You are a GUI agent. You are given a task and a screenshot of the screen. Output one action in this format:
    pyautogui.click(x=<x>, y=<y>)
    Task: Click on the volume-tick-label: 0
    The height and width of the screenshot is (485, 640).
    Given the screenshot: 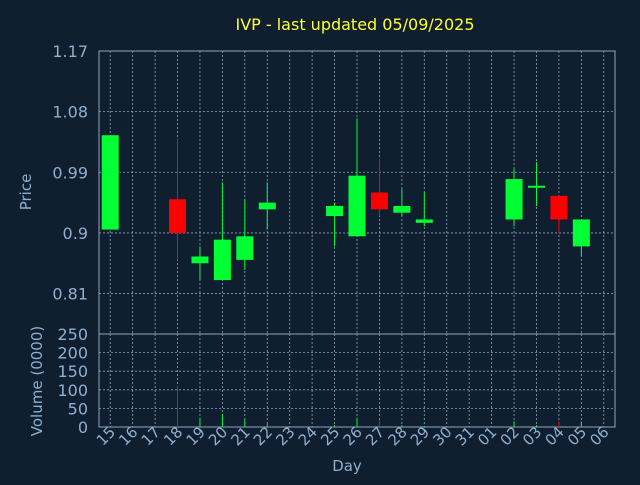 What is the action you would take?
    pyautogui.click(x=83, y=427)
    